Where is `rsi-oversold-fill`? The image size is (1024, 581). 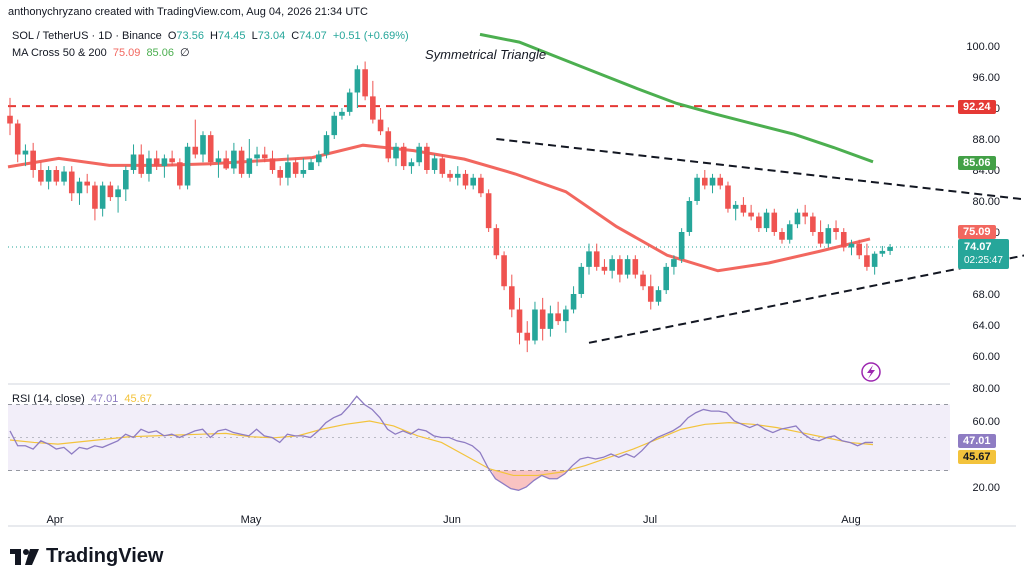
rsi-oversold-fill is located at coordinates (530, 480).